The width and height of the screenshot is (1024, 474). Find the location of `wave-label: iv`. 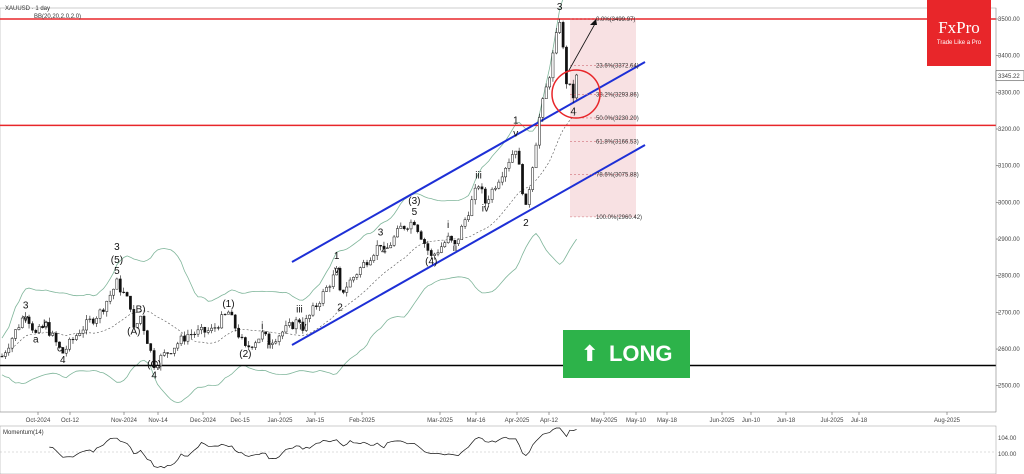

wave-label: iv is located at coordinates (485, 209).